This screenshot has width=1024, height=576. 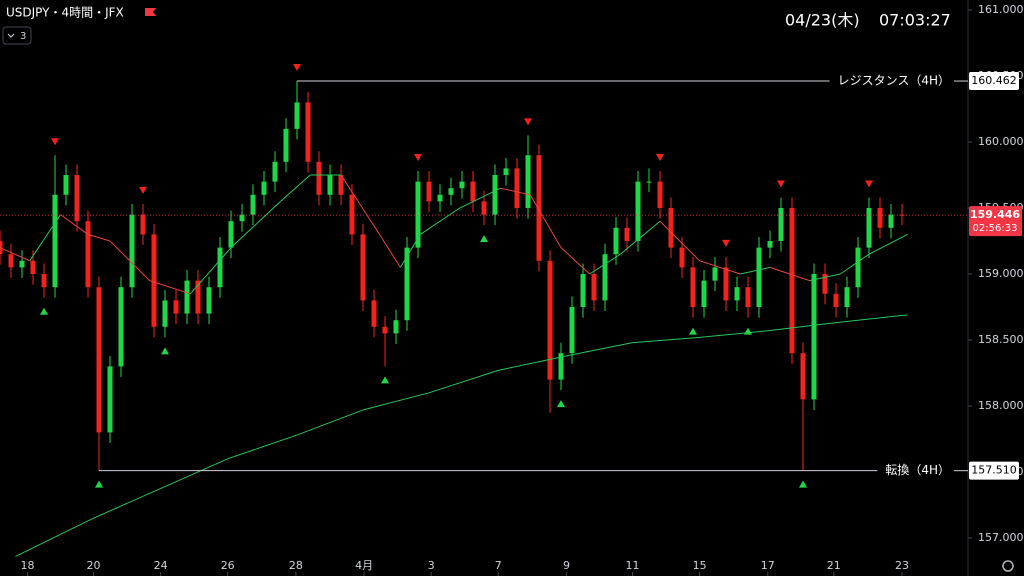 What do you see at coordinates (65, 13) in the screenshot?
I see `symbol: USDJPY・4時間・JFX` at bounding box center [65, 13].